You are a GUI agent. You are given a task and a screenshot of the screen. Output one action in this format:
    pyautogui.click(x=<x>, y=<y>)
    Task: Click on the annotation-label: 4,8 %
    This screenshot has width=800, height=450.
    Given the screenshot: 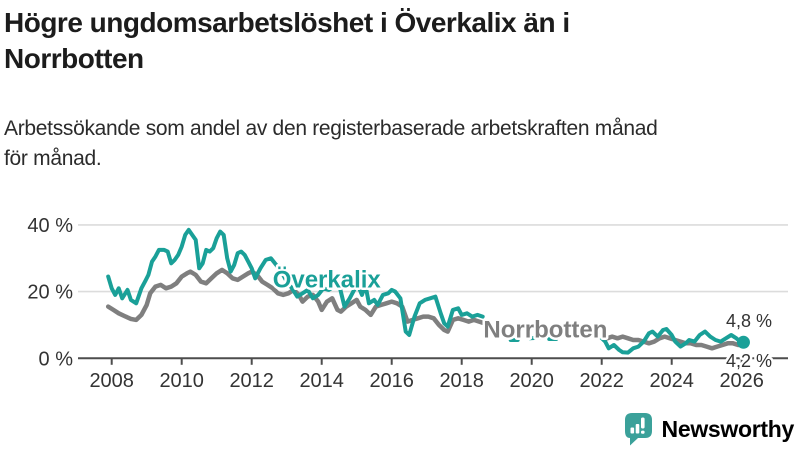 What is the action you would take?
    pyautogui.click(x=749, y=321)
    